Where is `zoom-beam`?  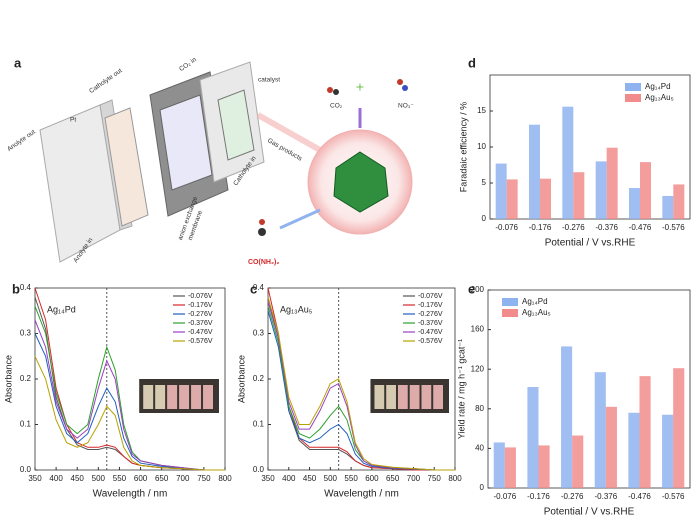
zoom-beam is located at coordinates (289, 132).